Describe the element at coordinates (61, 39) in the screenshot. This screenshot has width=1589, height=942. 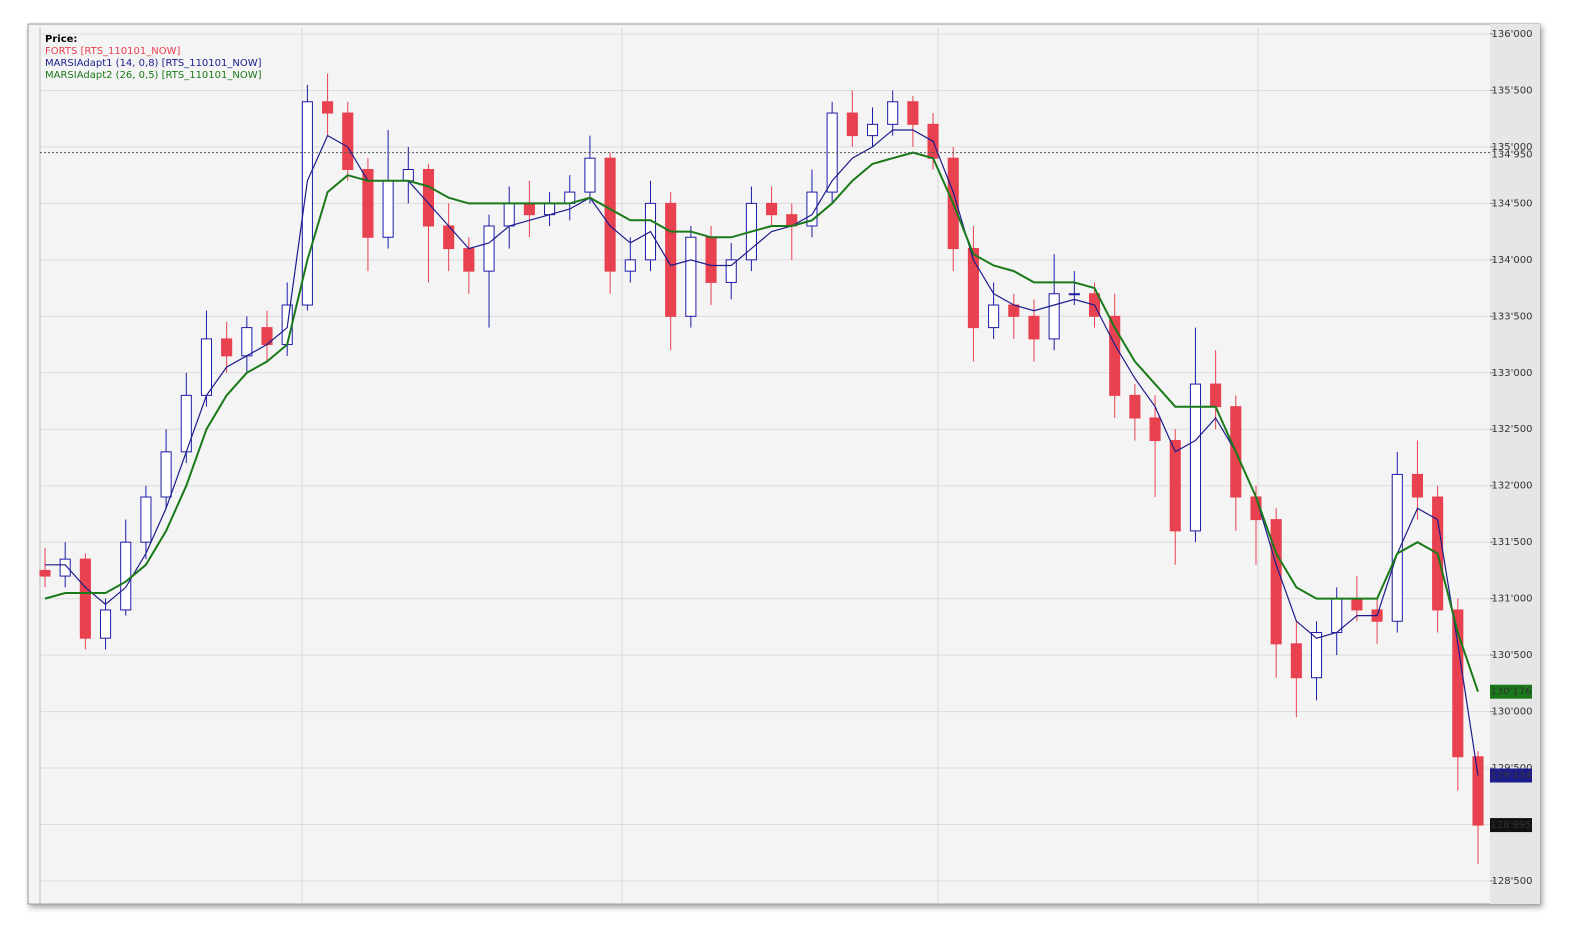
I see `legend-title: Price:` at that location.